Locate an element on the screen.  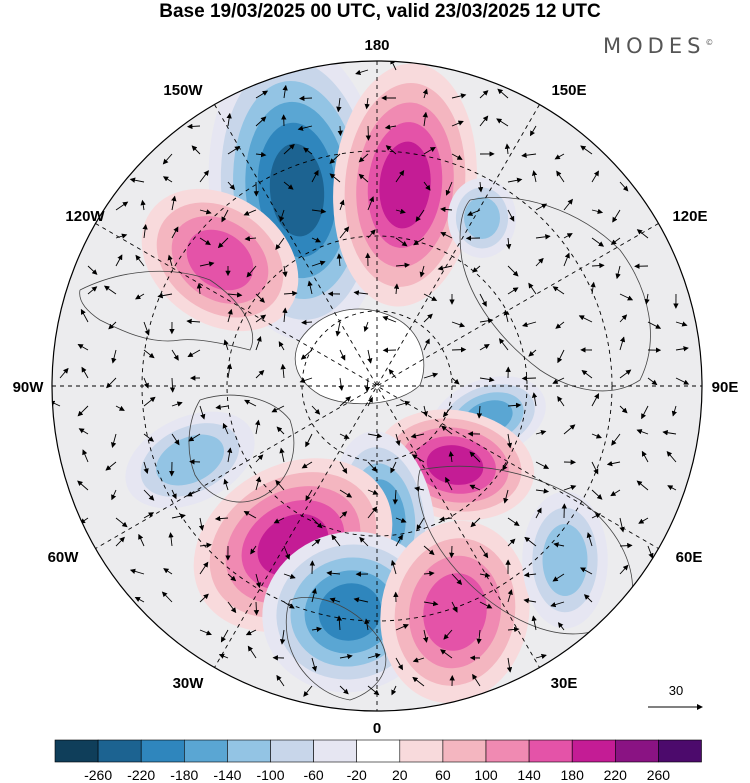
colorbar-tick-label: -180 is located at coordinates (184, 775).